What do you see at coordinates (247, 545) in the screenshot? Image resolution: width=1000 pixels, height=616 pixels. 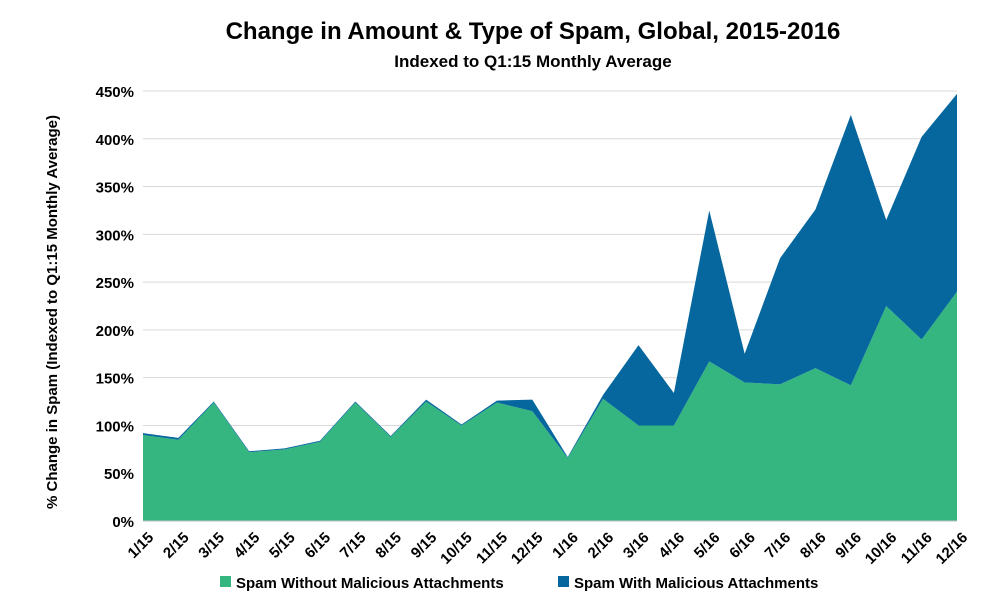 I see `x-tick-label: 4/15` at bounding box center [247, 545].